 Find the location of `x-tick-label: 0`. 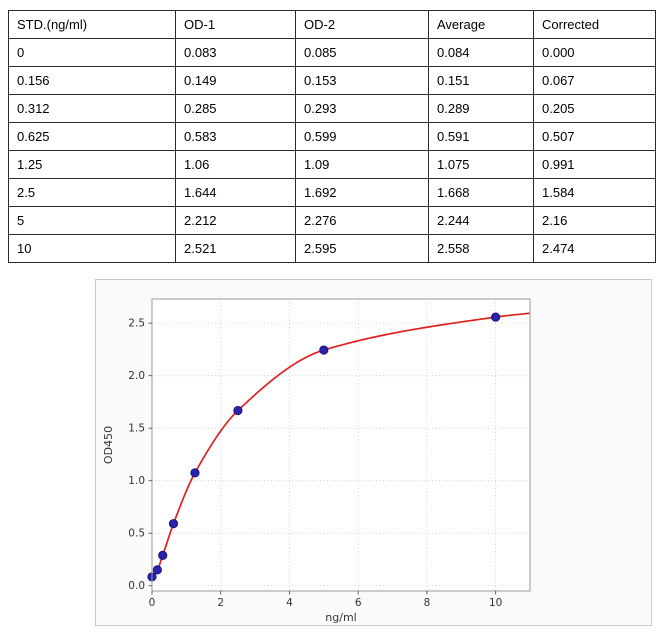

x-tick-label: 0 is located at coordinates (152, 603).